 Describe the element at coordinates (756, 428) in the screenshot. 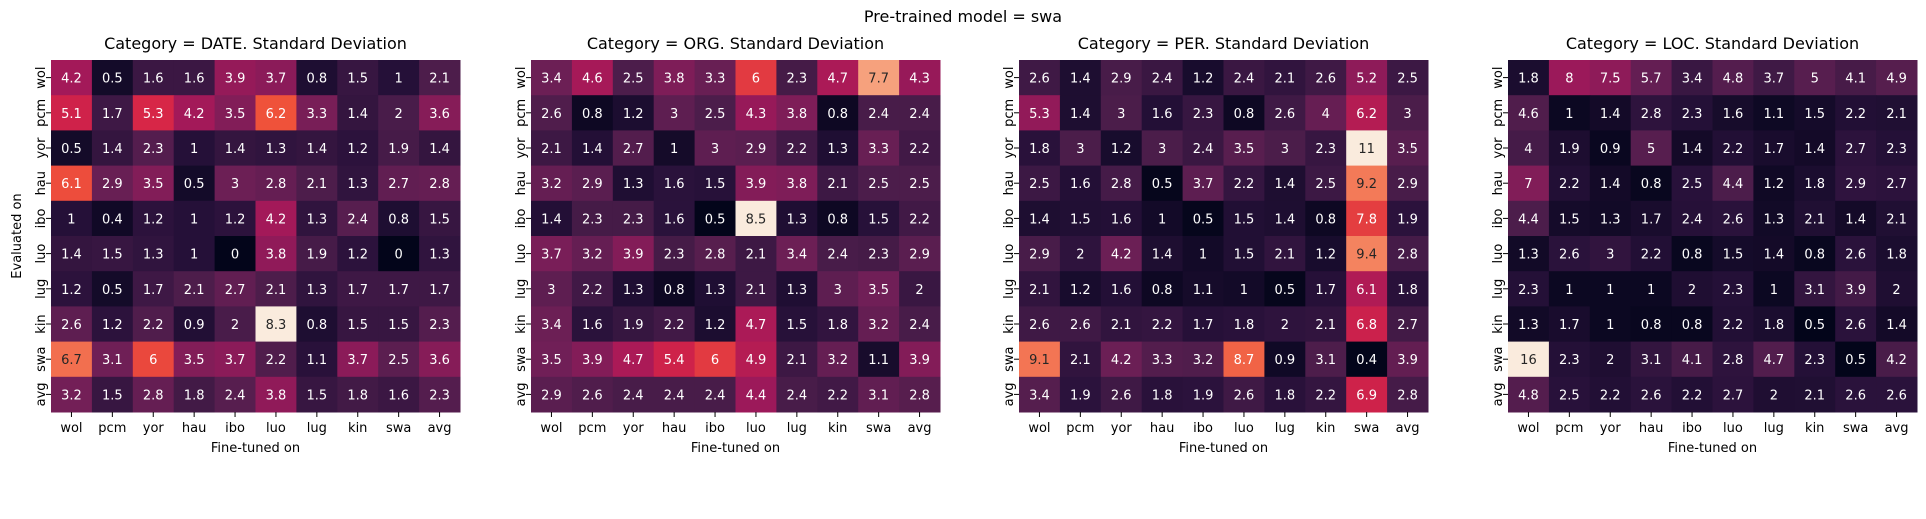

I see `x-tick-label: luo` at that location.